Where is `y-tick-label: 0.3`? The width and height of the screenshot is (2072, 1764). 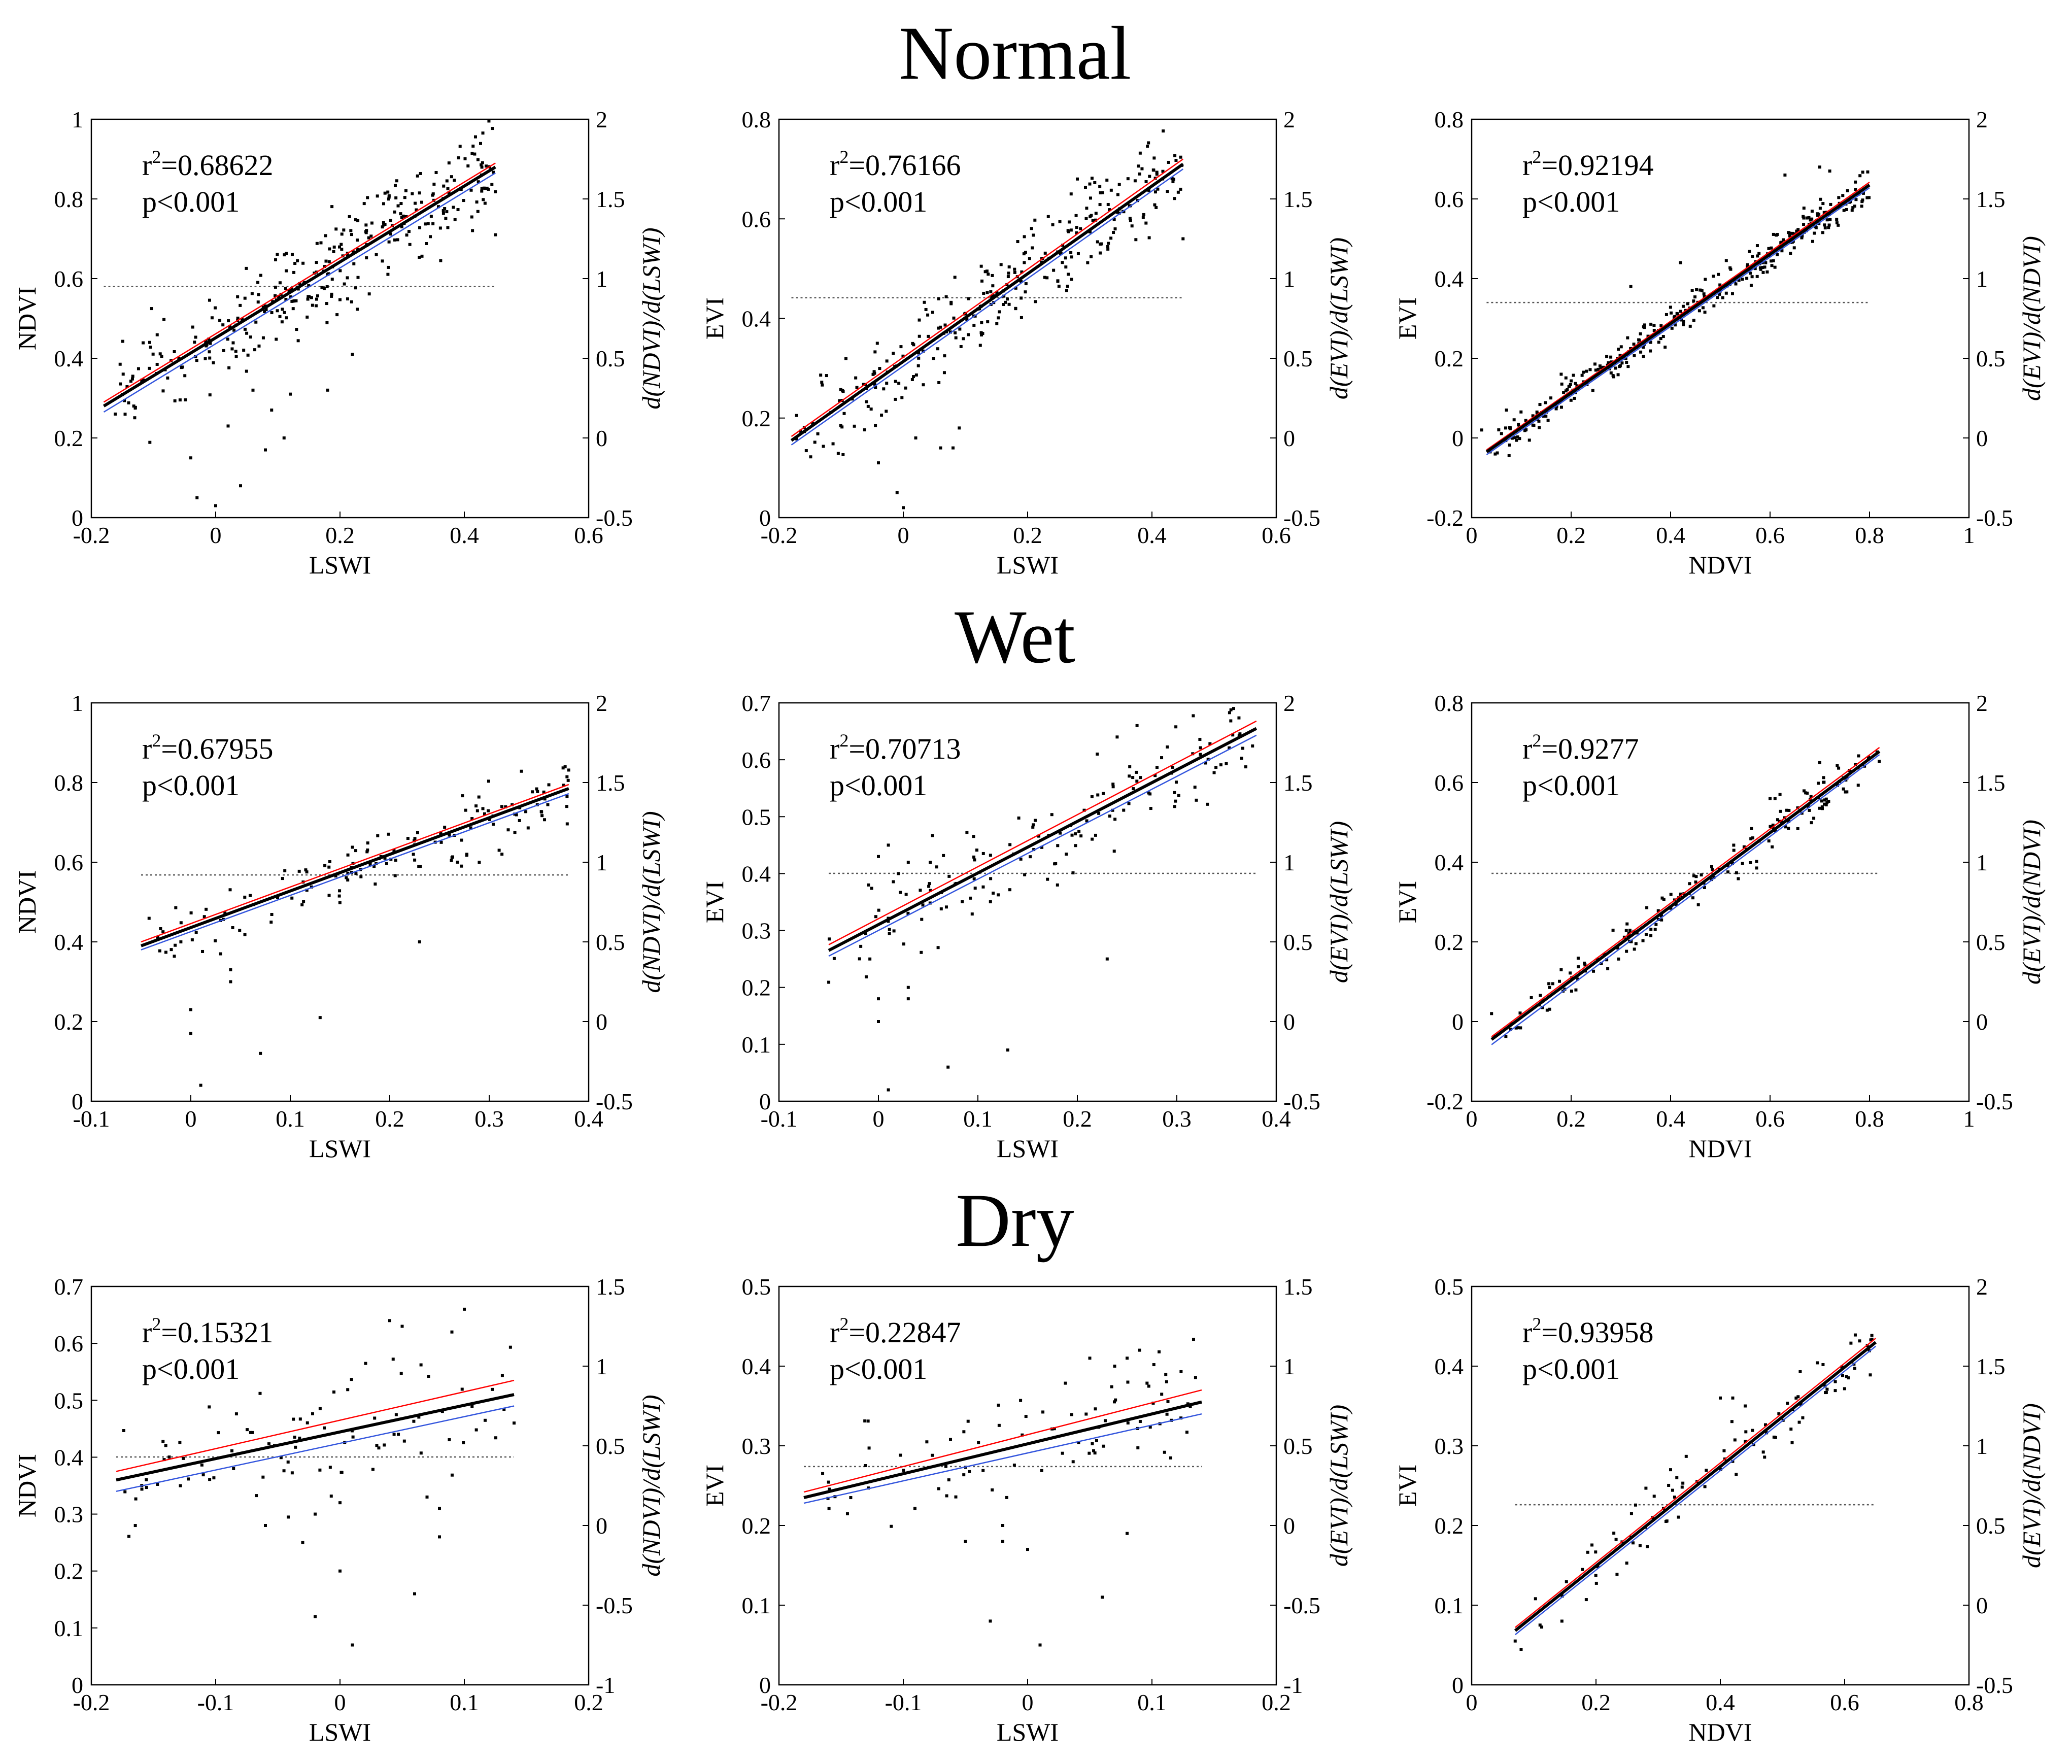
y-tick-label: 0.3 is located at coordinates (69, 1515).